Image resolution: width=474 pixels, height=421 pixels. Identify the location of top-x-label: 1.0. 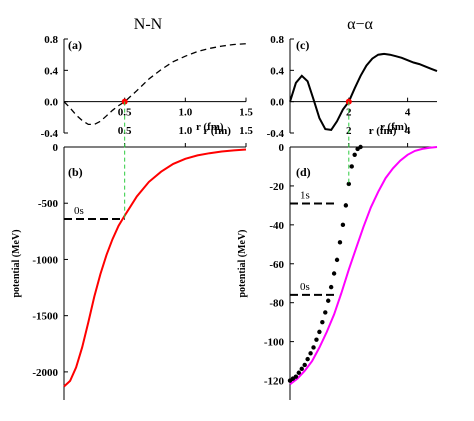
(185, 131).